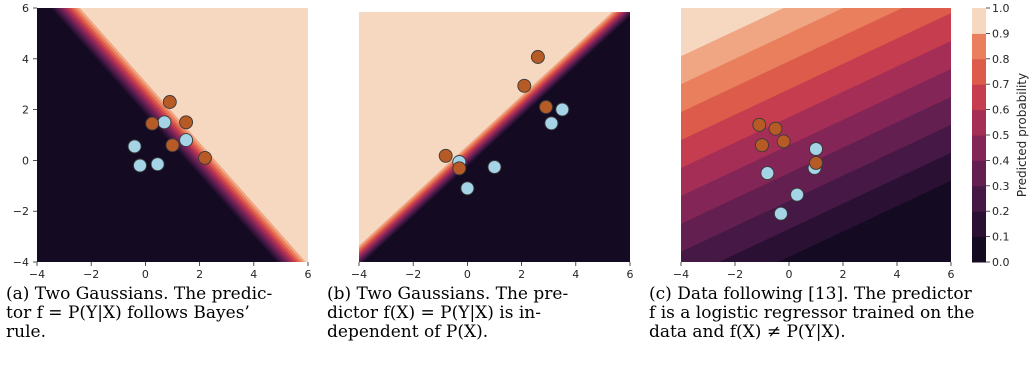  I want to click on colorbar-tick-label: 0.3, so click(1001, 186).